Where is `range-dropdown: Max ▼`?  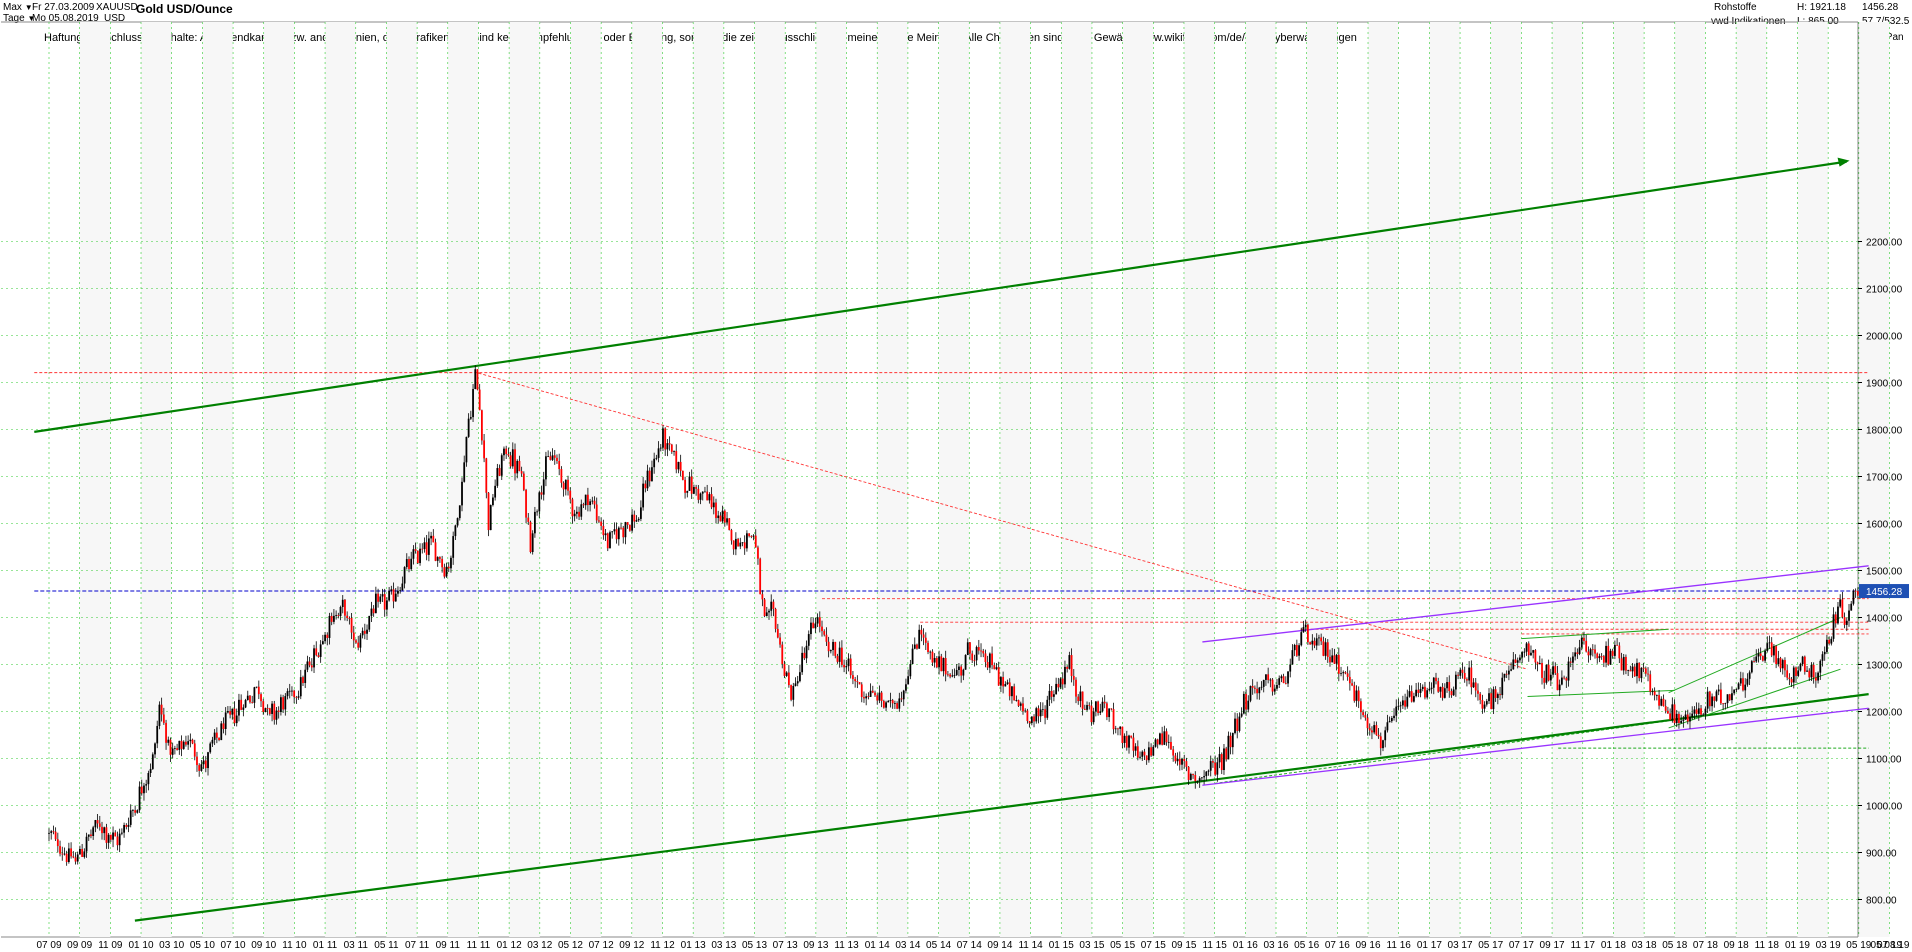
range-dropdown: Max ▼ is located at coordinates (18, 7).